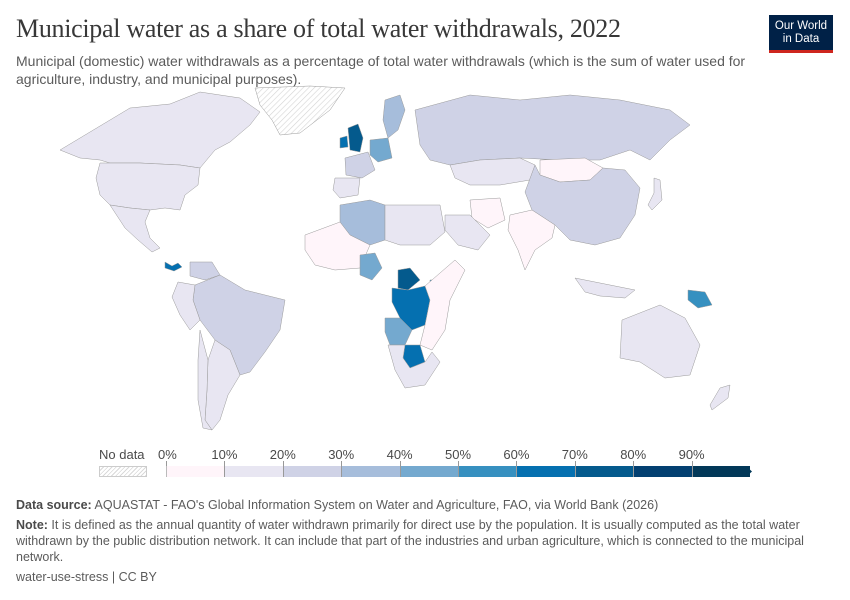 The width and height of the screenshot is (850, 600). Describe the element at coordinates (167, 454) in the screenshot. I see `legend-tick-label: 0%` at that location.